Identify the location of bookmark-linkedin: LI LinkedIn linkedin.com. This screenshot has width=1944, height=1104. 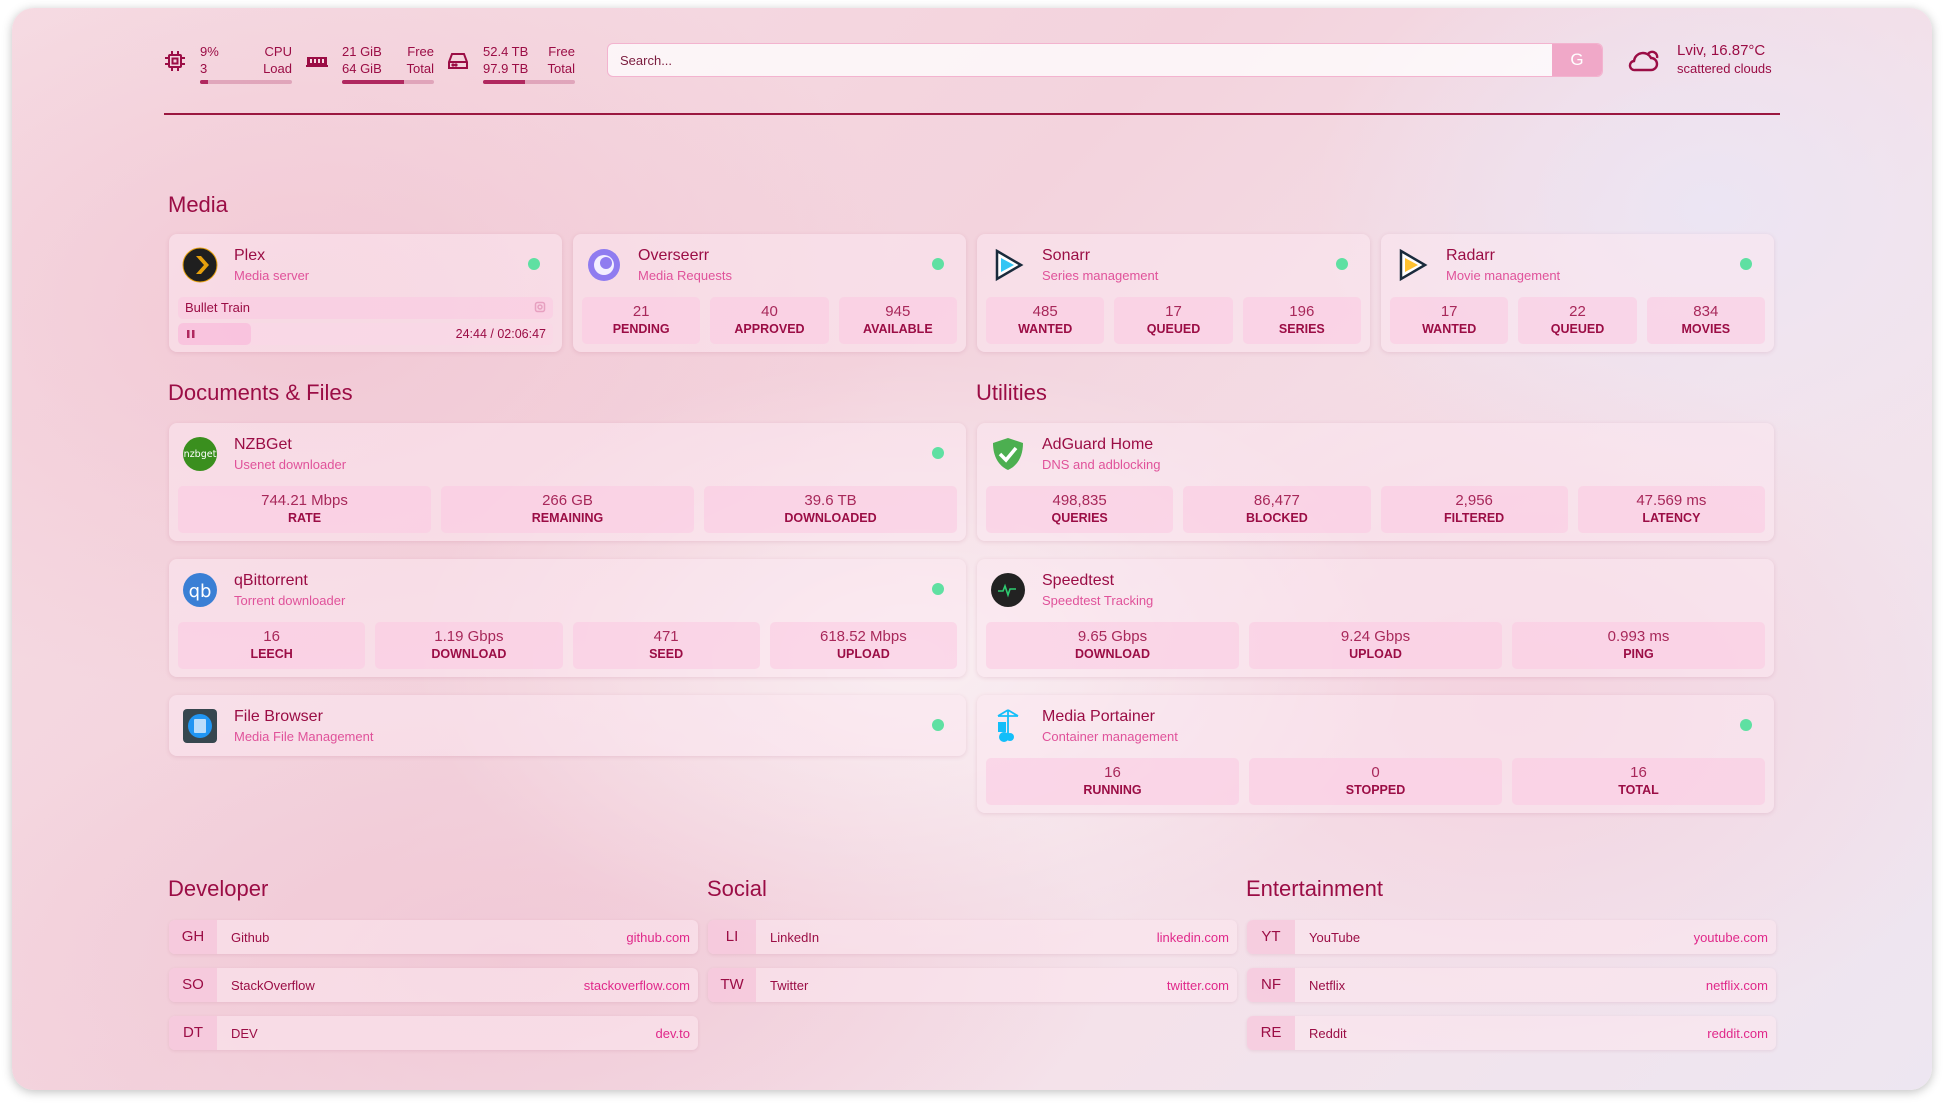
(972, 937).